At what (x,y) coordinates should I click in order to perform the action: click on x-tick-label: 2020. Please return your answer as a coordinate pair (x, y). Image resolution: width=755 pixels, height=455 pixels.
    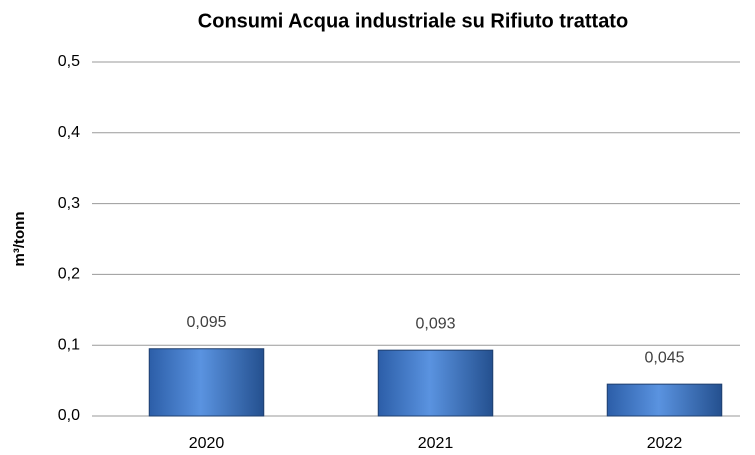
    Looking at the image, I should click on (207, 443).